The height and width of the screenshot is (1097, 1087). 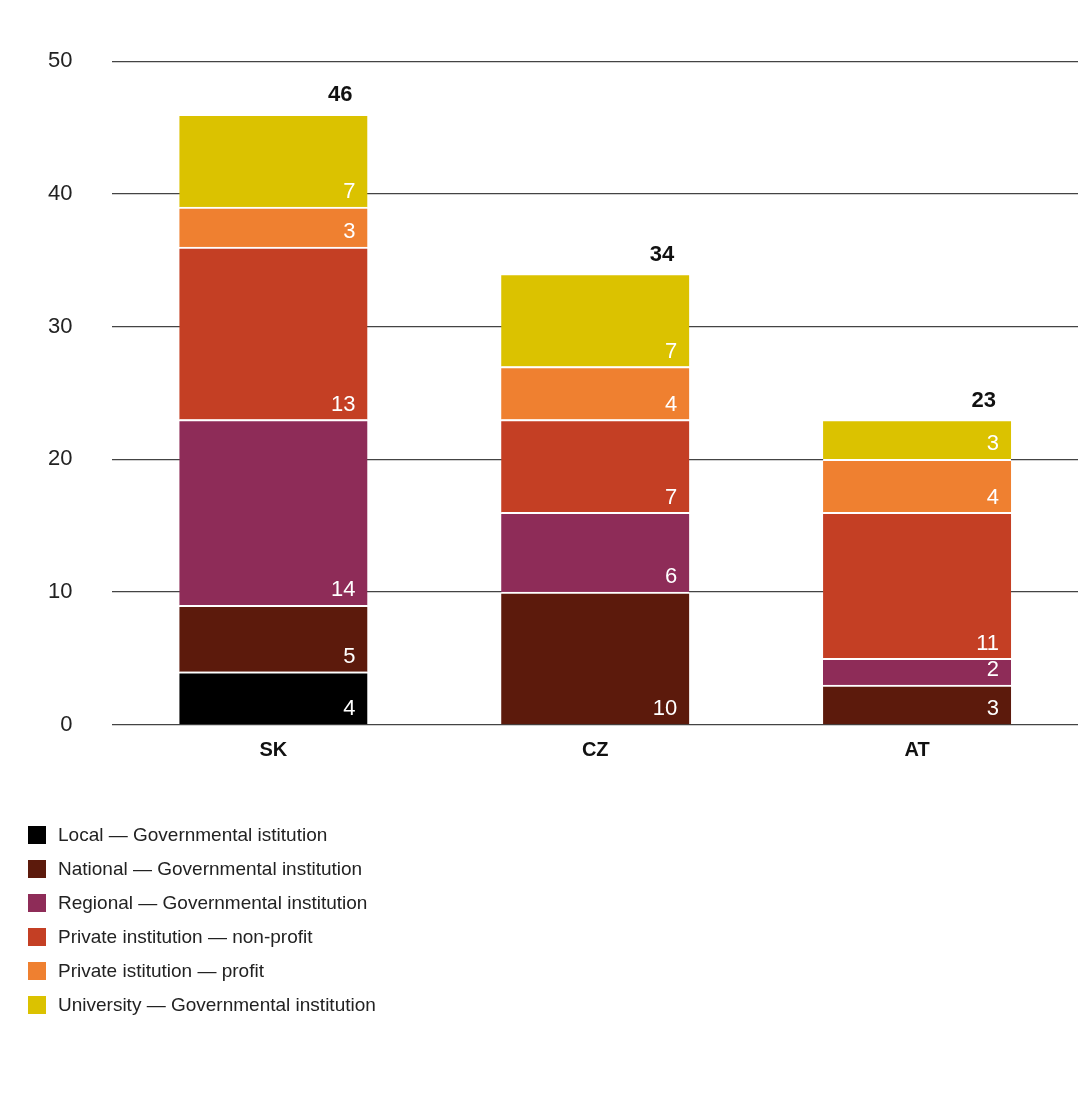 I want to click on data-label: 11, so click(x=988, y=642).